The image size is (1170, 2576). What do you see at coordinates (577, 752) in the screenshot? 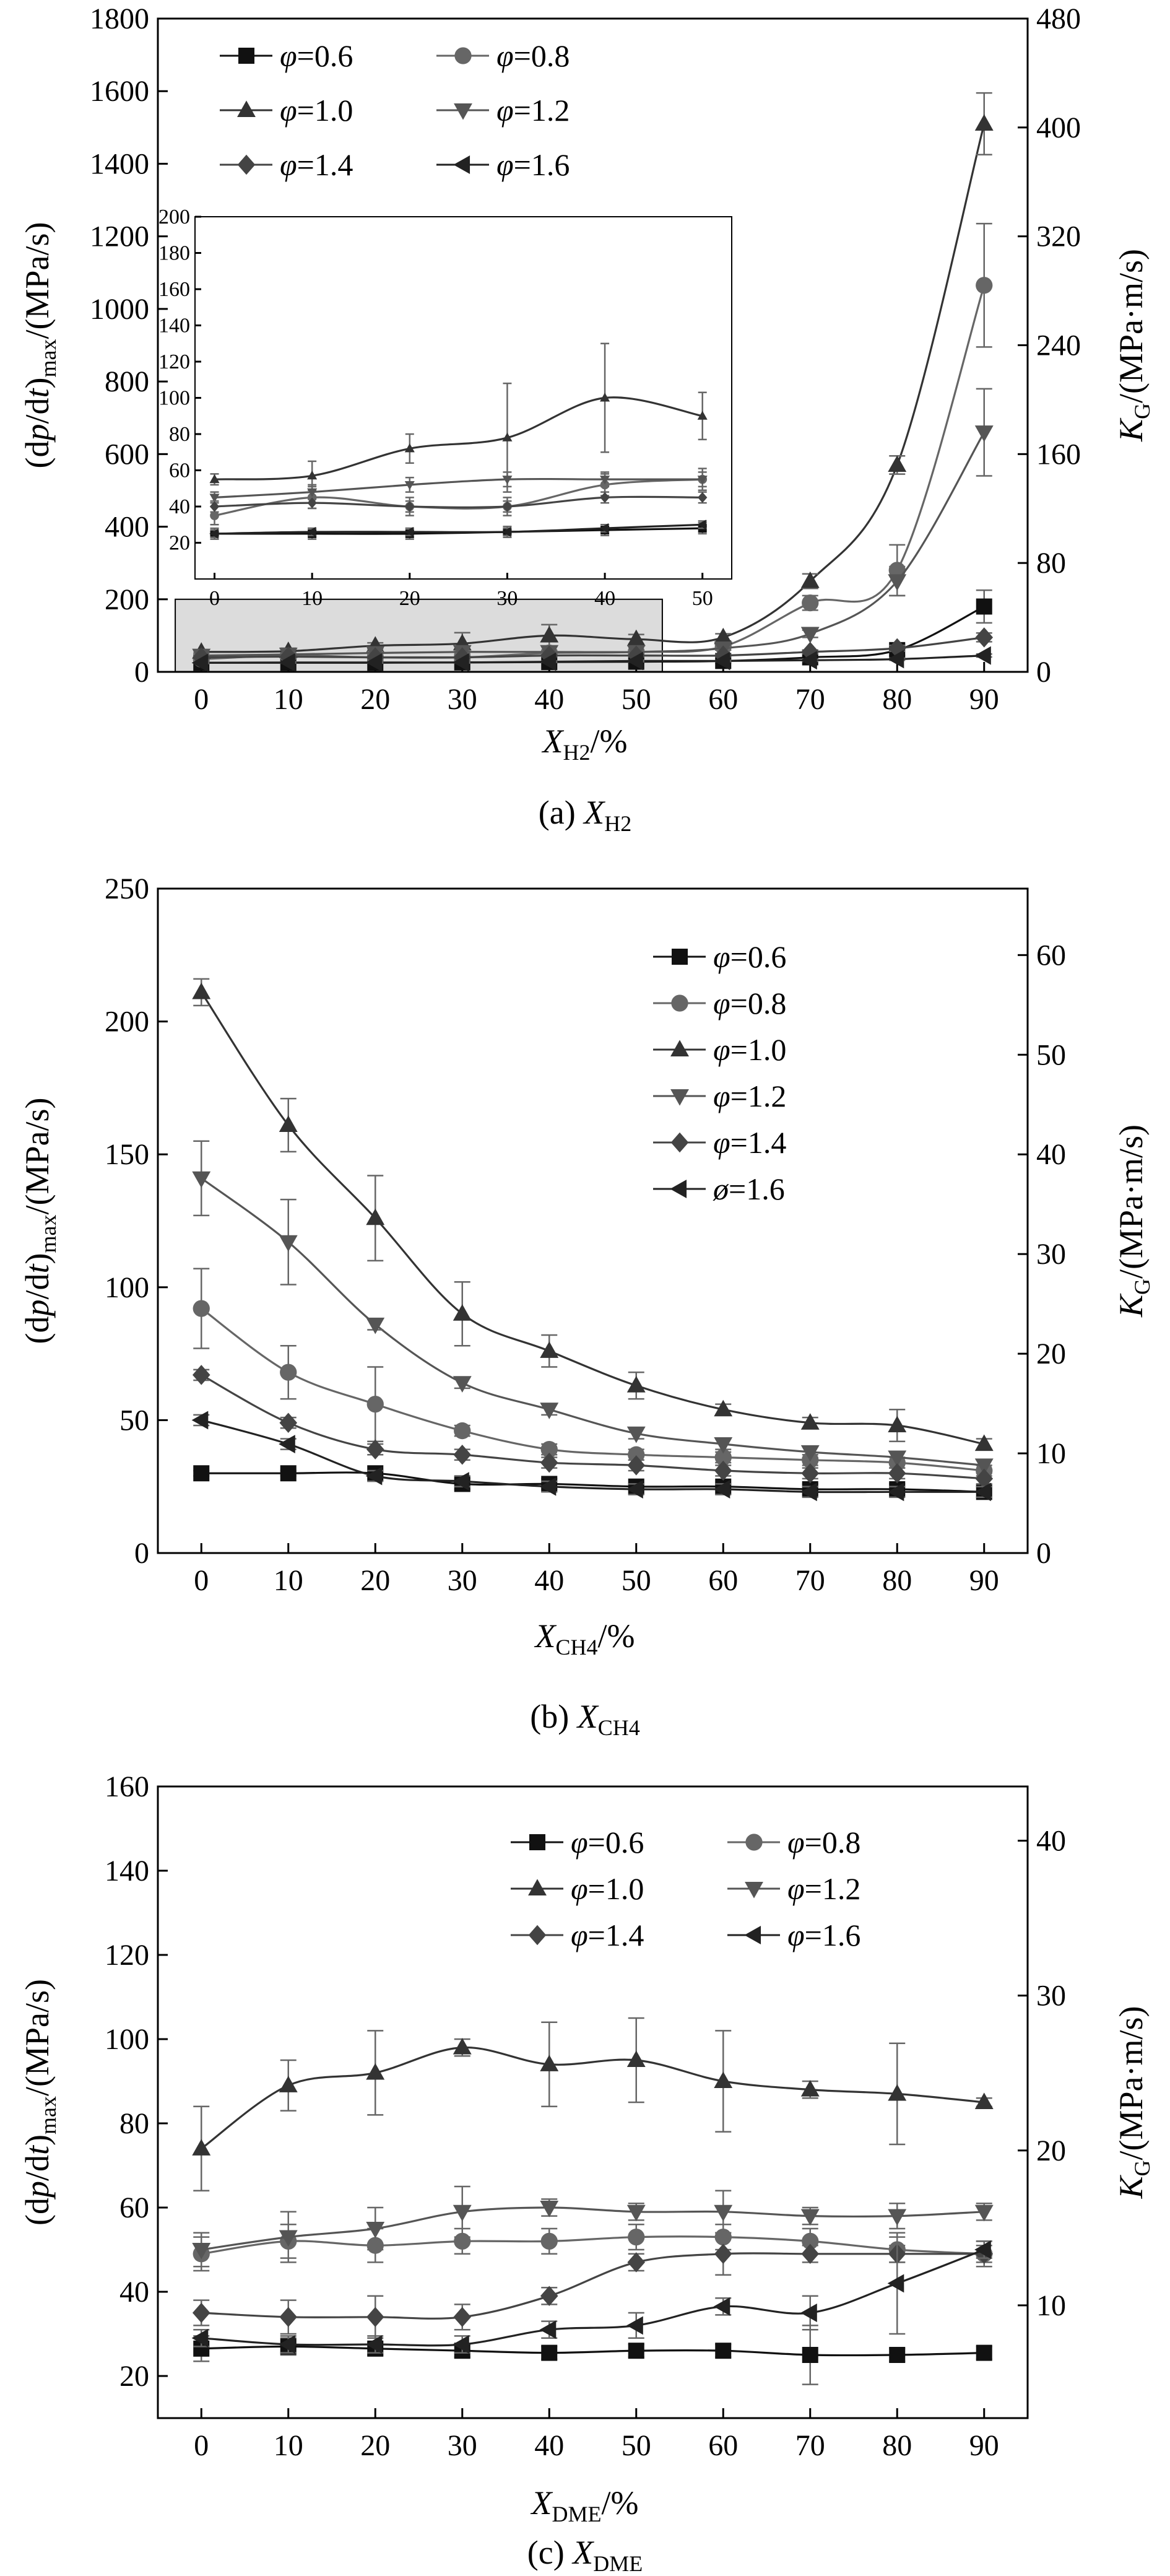
I see `x-axis-label-sub: H2` at bounding box center [577, 752].